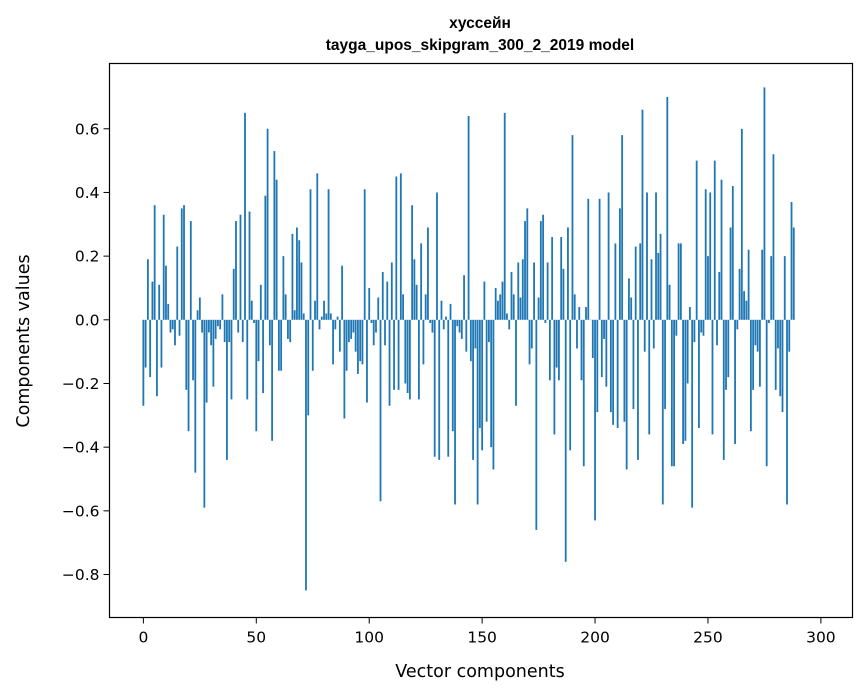  What do you see at coordinates (708, 638) in the screenshot?
I see `x-tick-label: 250` at bounding box center [708, 638].